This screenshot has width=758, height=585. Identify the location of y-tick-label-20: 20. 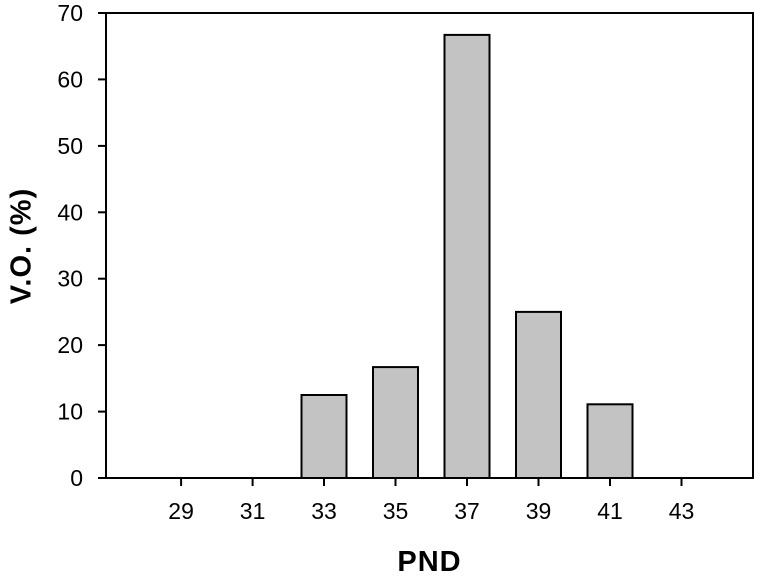
(70, 345).